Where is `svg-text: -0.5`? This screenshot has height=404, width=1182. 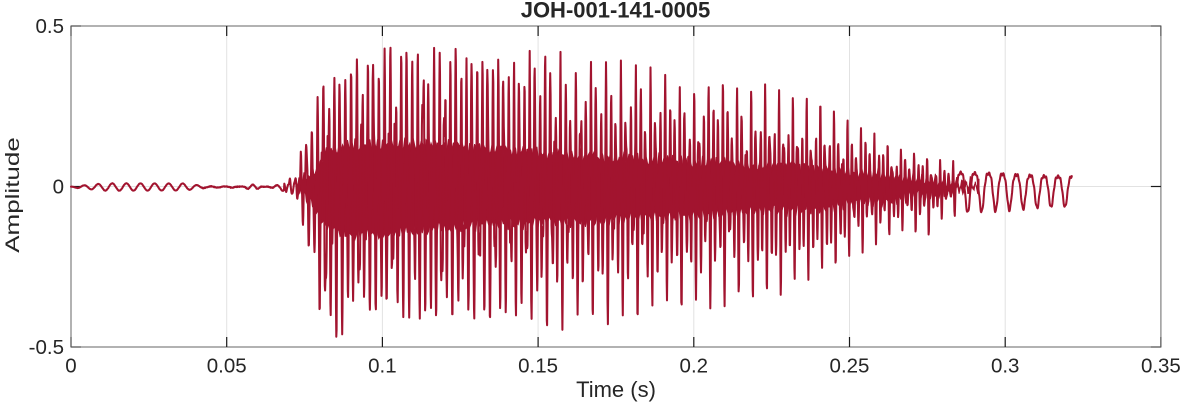 svg-text: -0.5 is located at coordinates (46, 347).